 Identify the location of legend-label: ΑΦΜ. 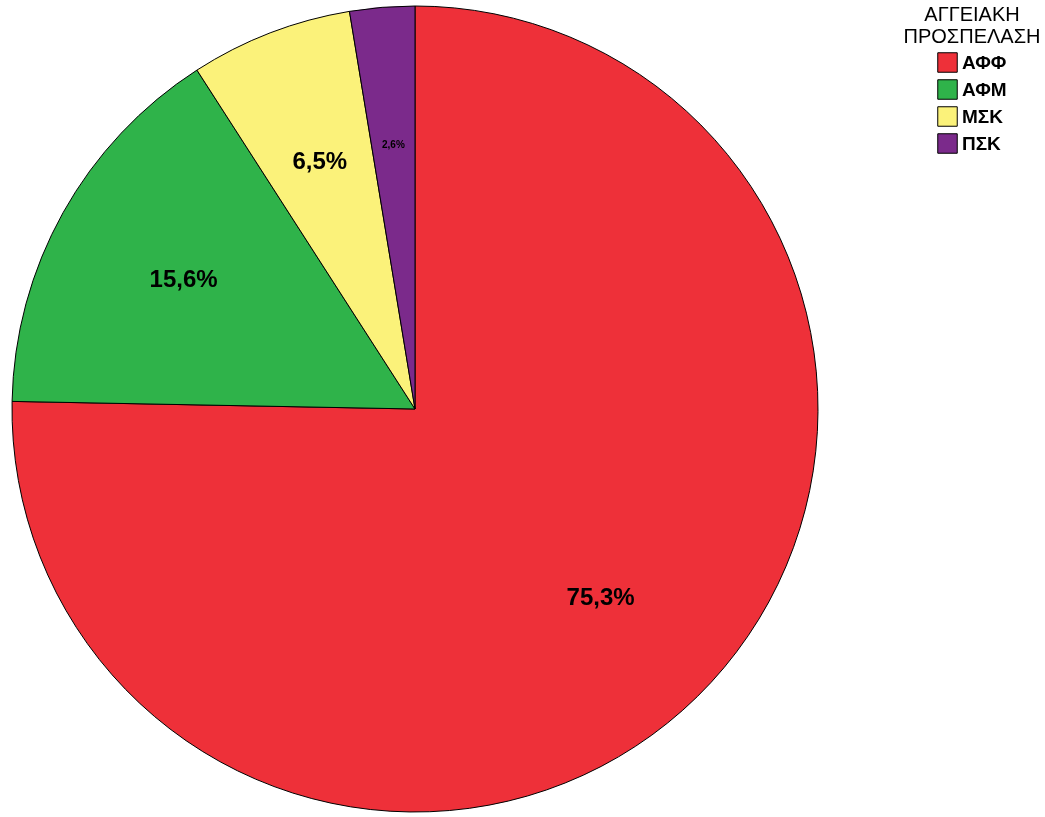
(984, 89).